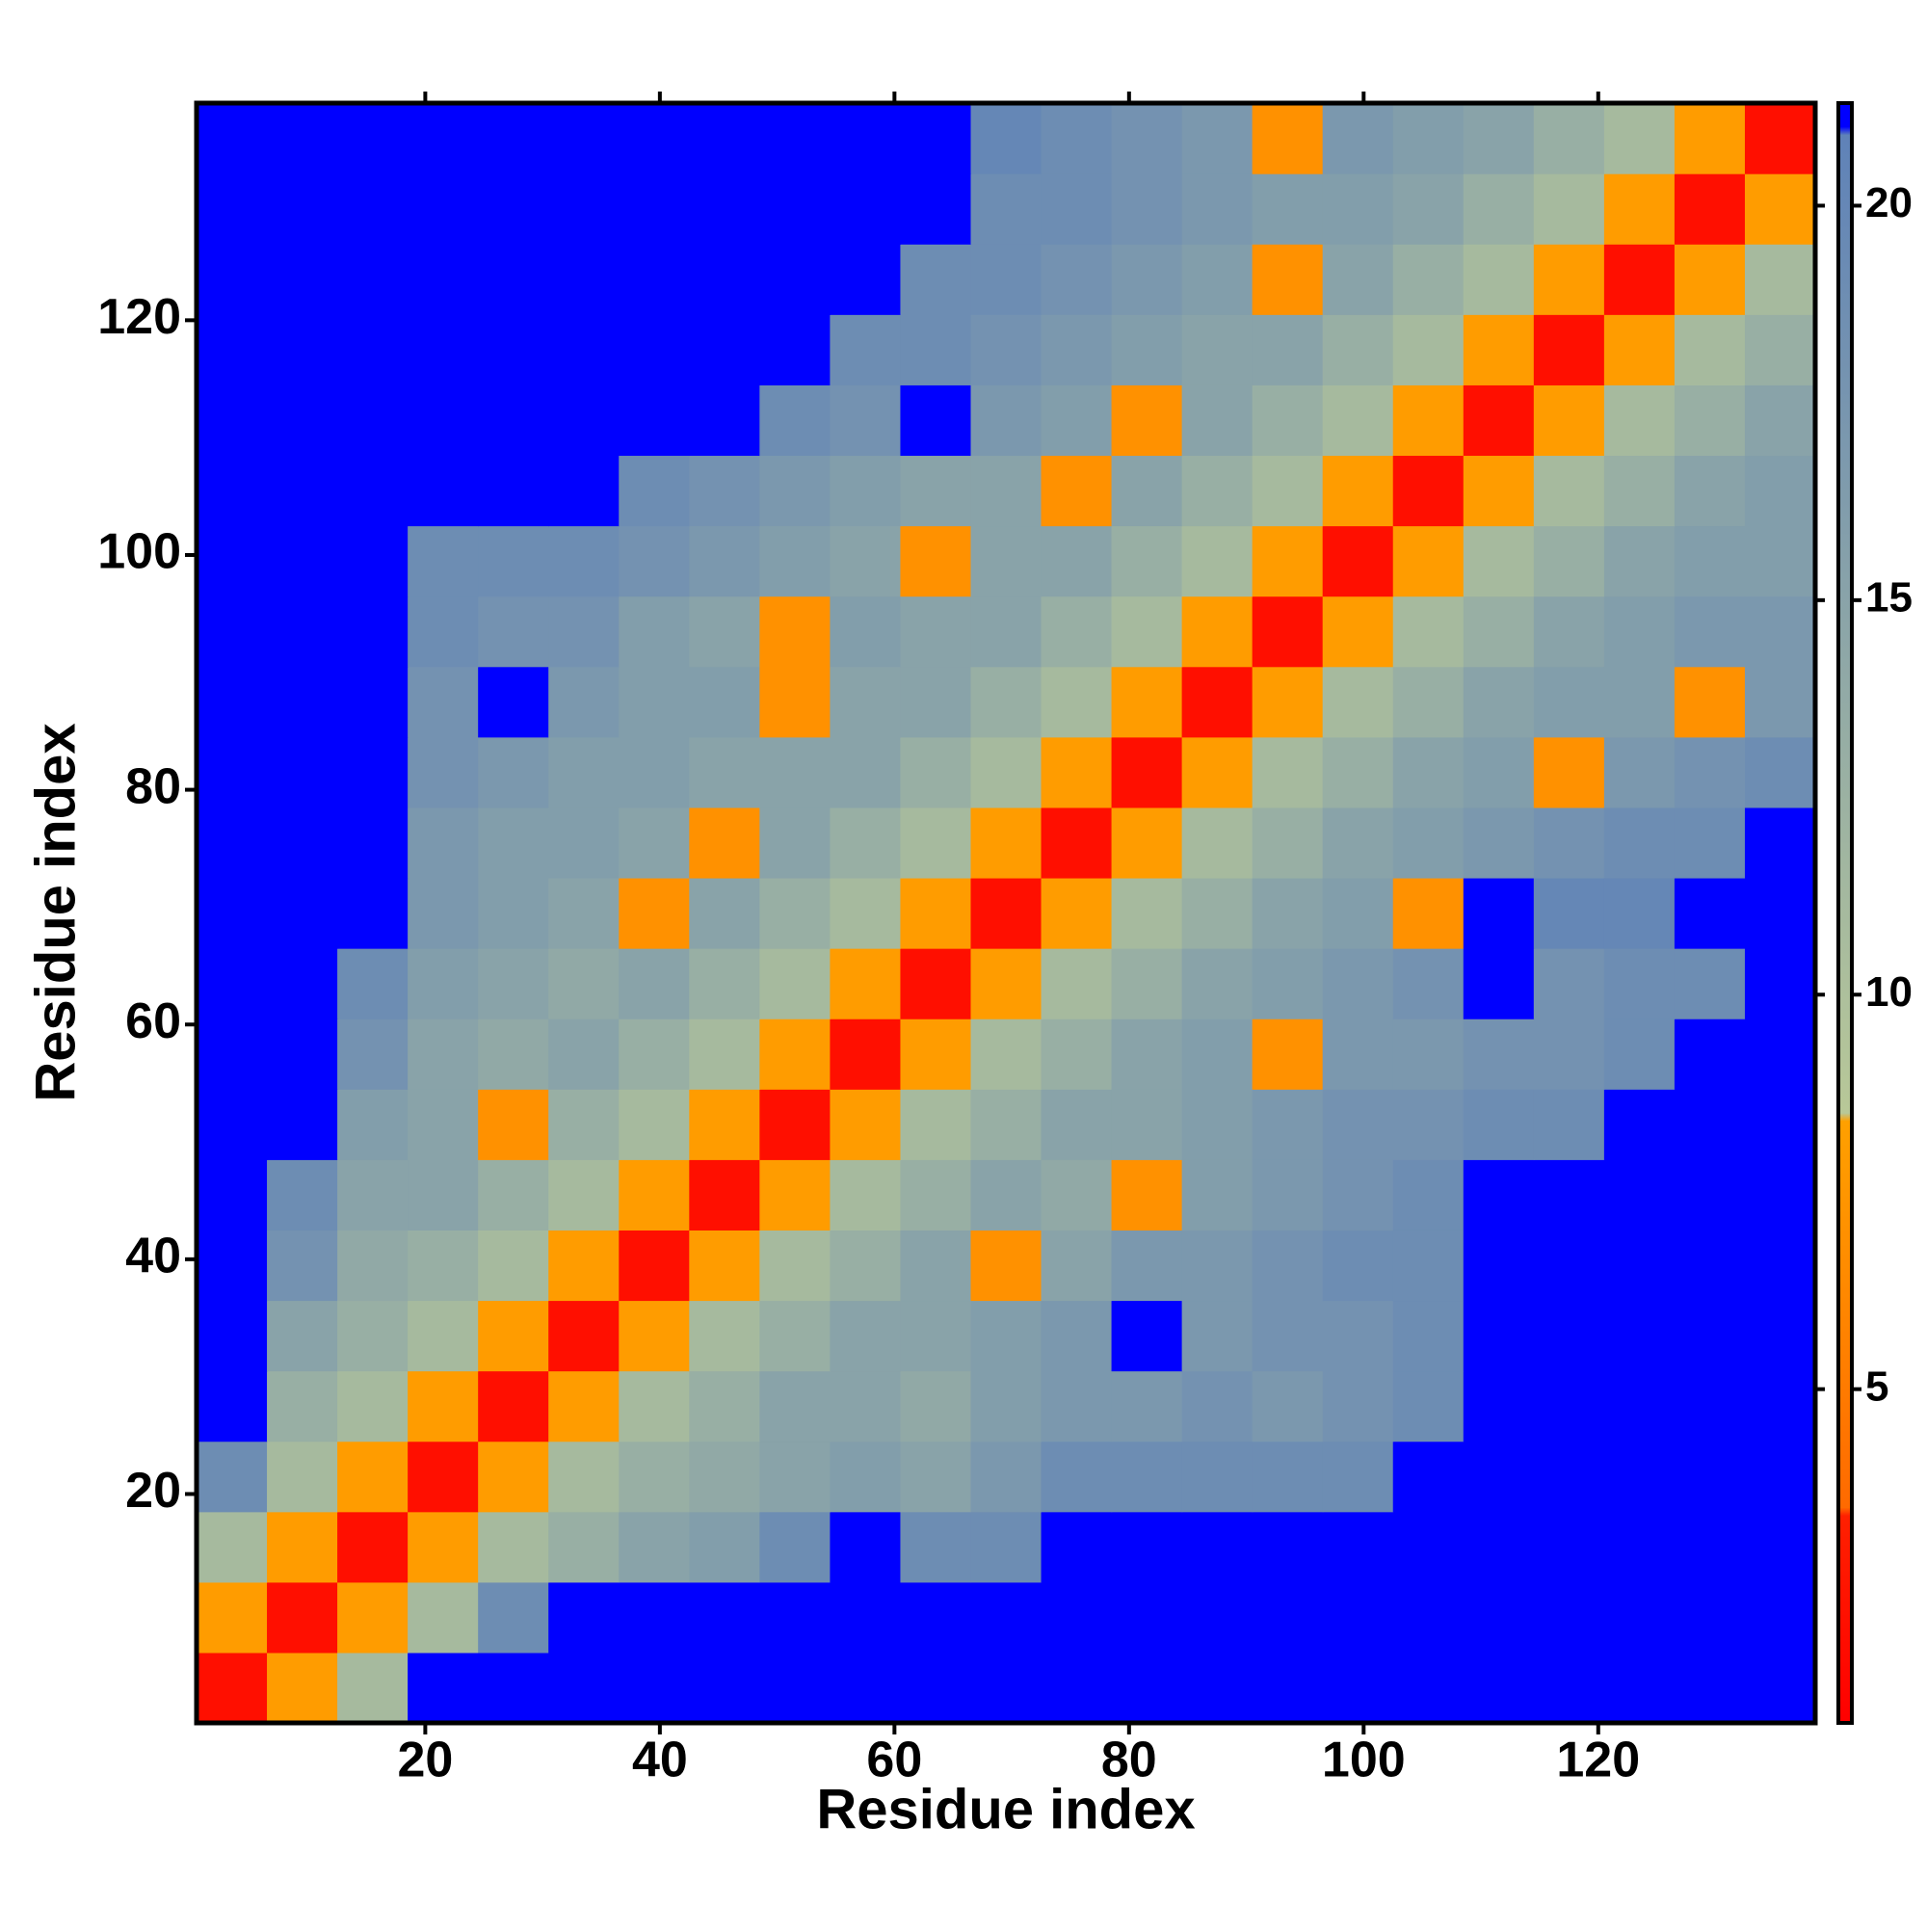  What do you see at coordinates (1889, 992) in the screenshot?
I see `colorbar-tick-label: 10` at bounding box center [1889, 992].